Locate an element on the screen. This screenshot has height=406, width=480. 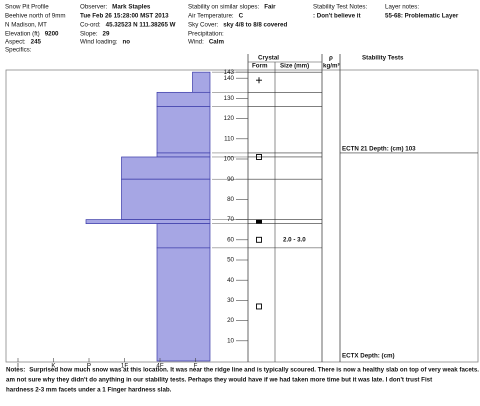
hardness-label: I is located at coordinates (18, 366).